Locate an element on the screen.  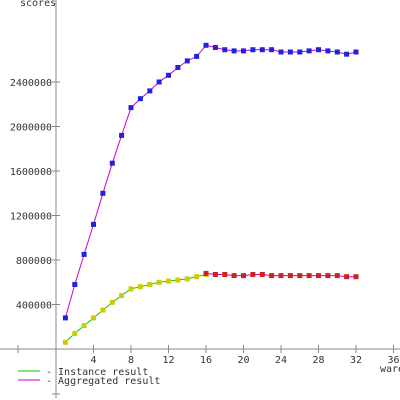
series-line is located at coordinates (136, 308).